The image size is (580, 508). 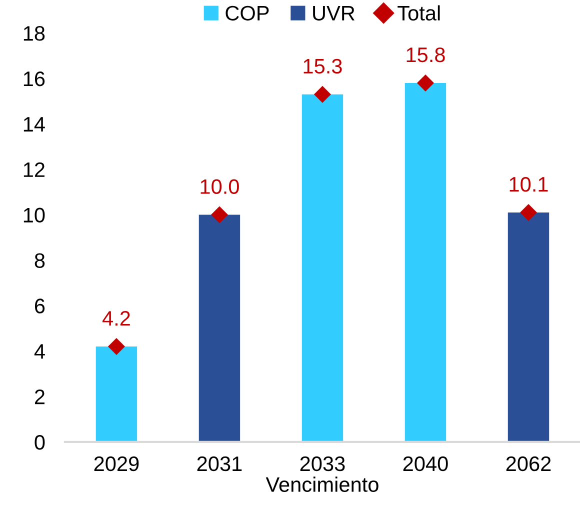 What do you see at coordinates (425, 54) in the screenshot?
I see `data-label: 15.8` at bounding box center [425, 54].